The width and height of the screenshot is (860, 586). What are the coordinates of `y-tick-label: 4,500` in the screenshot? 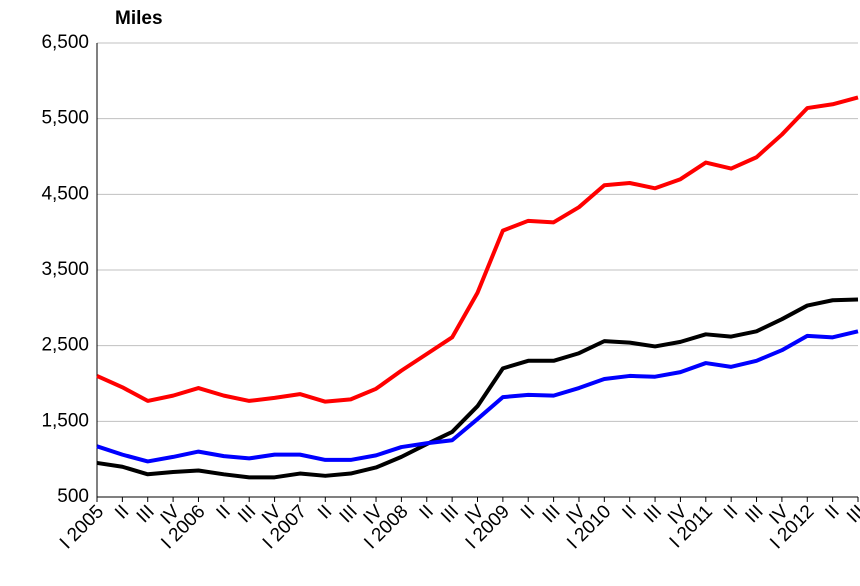 It's located at (65, 193).